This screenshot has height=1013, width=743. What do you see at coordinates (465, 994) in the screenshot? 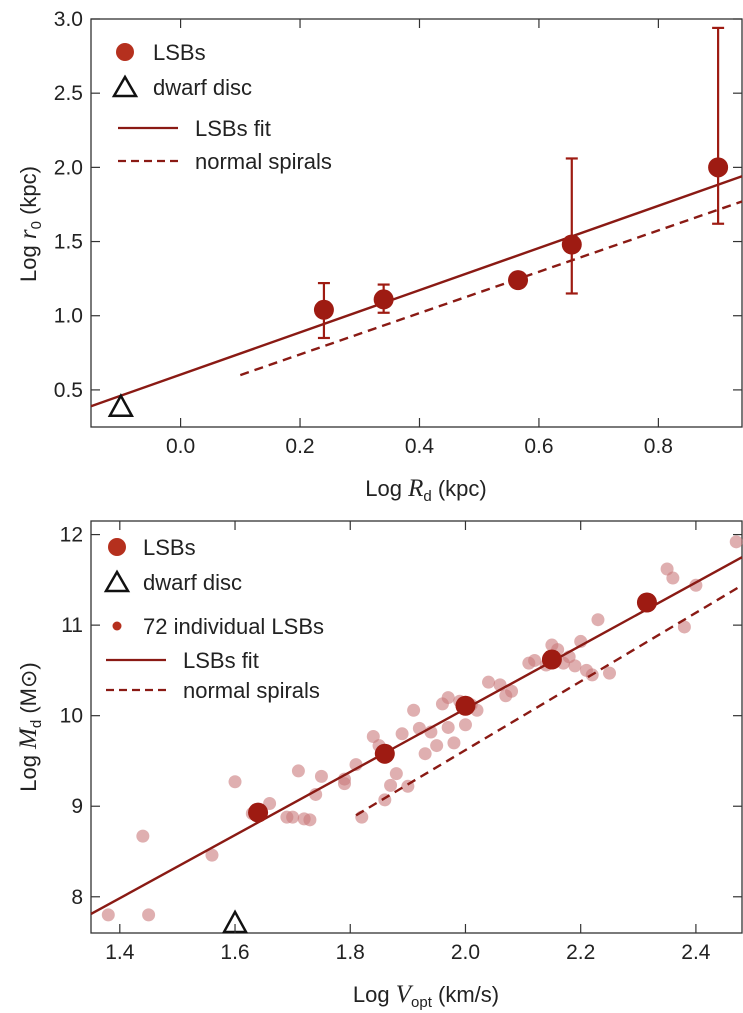
I see `bottom-x-axis-label-post: (km/s)` at bounding box center [465, 994].